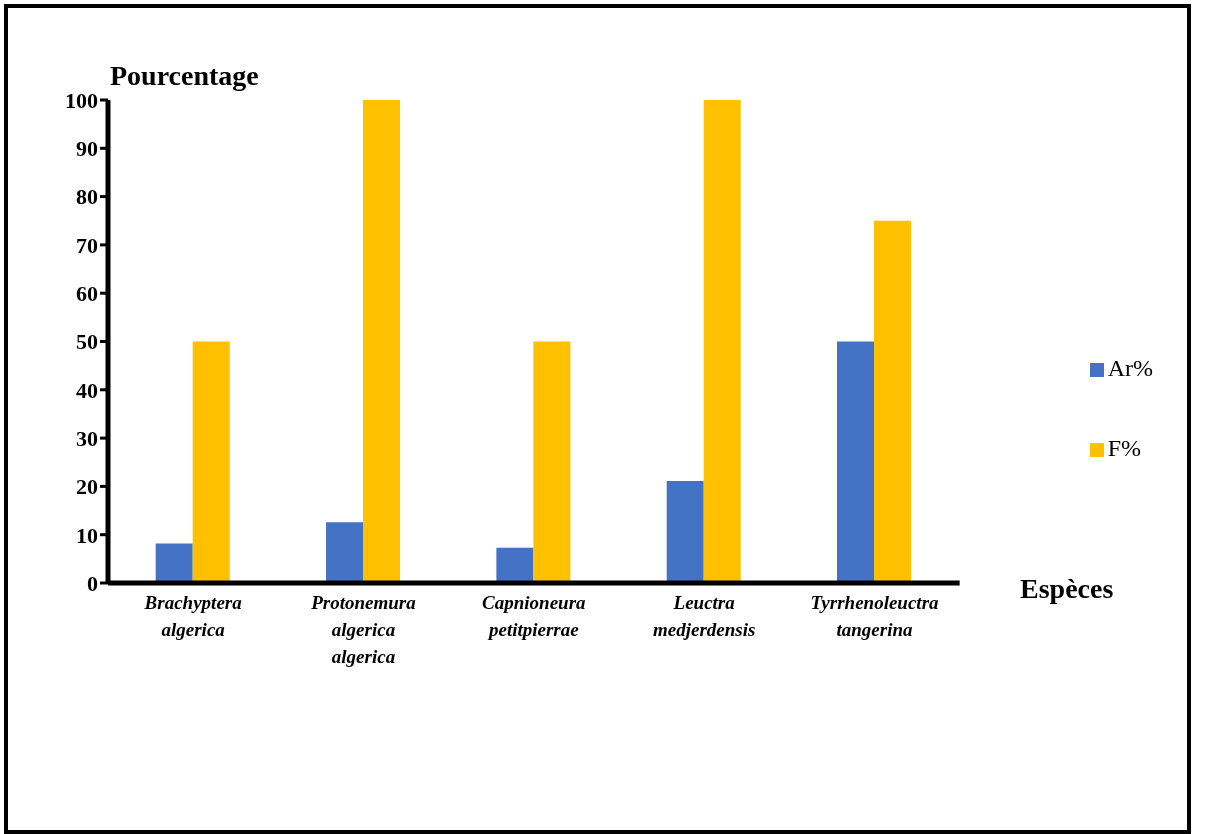  I want to click on y-axis-title: Pourcentage, so click(184, 76).